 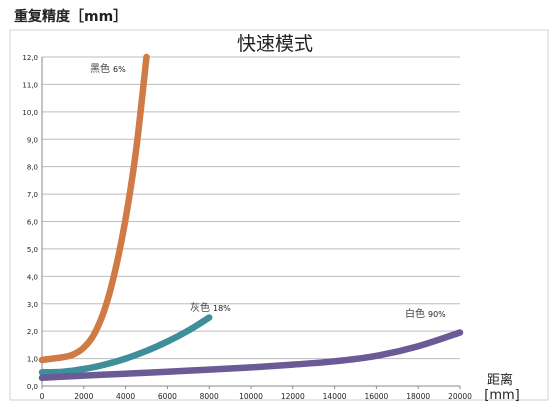 What do you see at coordinates (251, 396) in the screenshot?
I see `x-tick-label: 10000` at bounding box center [251, 396].